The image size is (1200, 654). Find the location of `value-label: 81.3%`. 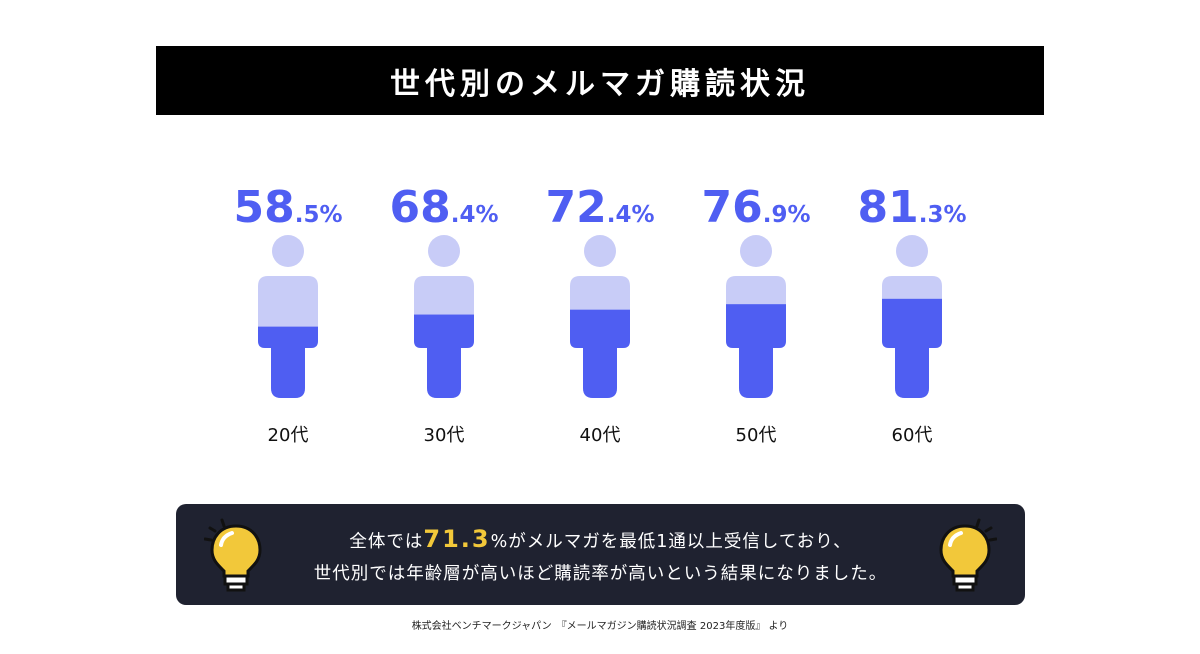

value-label: 81.3% is located at coordinates (911, 207).